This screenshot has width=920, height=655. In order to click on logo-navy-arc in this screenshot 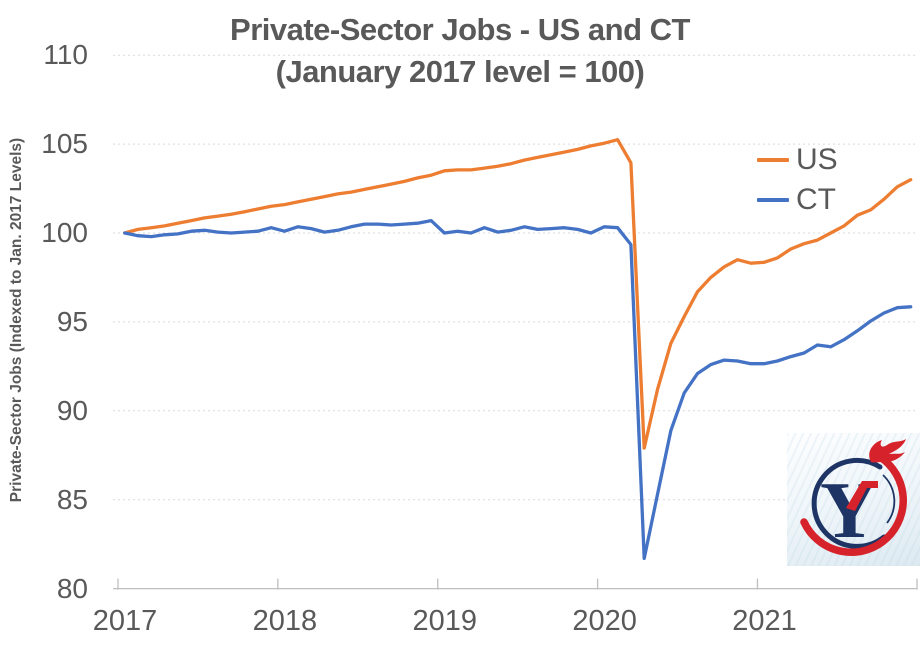, I will do `click(849, 503)`.